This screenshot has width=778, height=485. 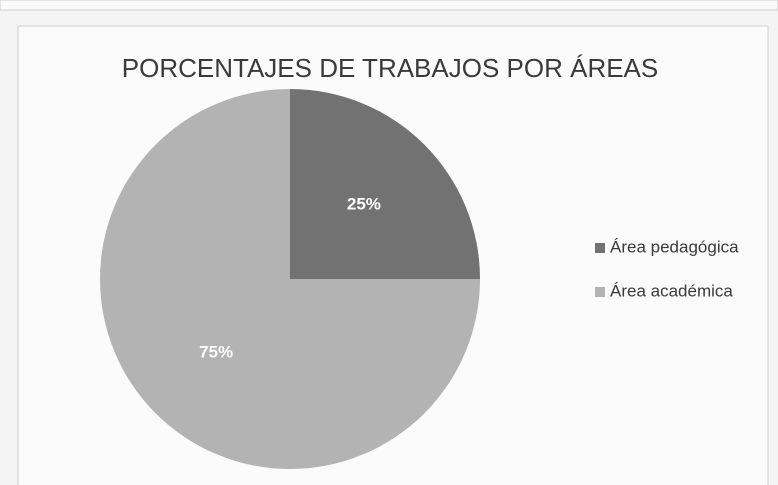 I want to click on data-label: 25%, so click(x=364, y=204).